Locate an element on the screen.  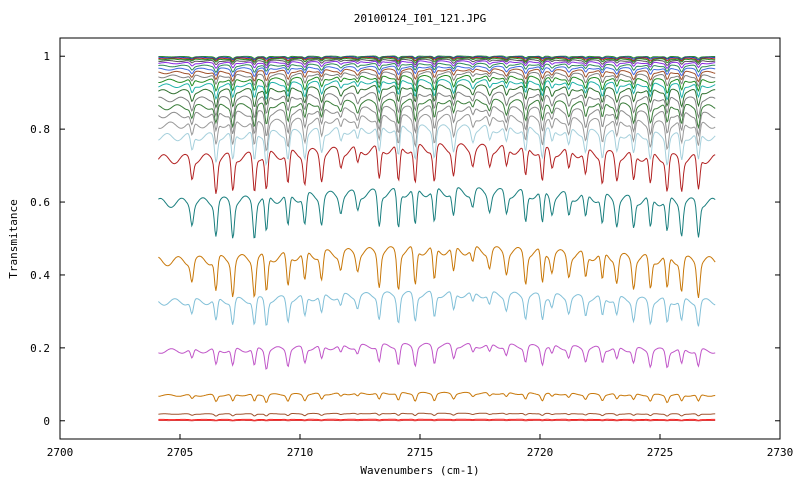
x-tick-label: 2720 is located at coordinates (540, 452).